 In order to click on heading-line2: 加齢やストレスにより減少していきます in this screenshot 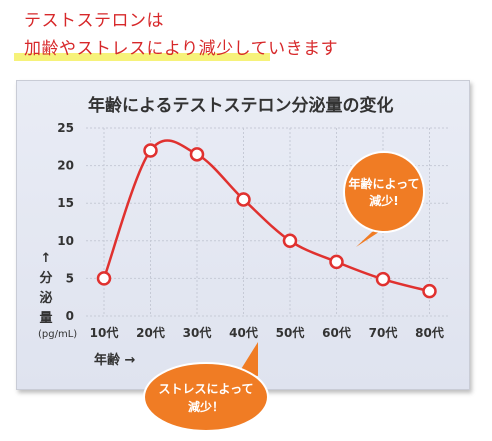, I will do `click(181, 49)`.